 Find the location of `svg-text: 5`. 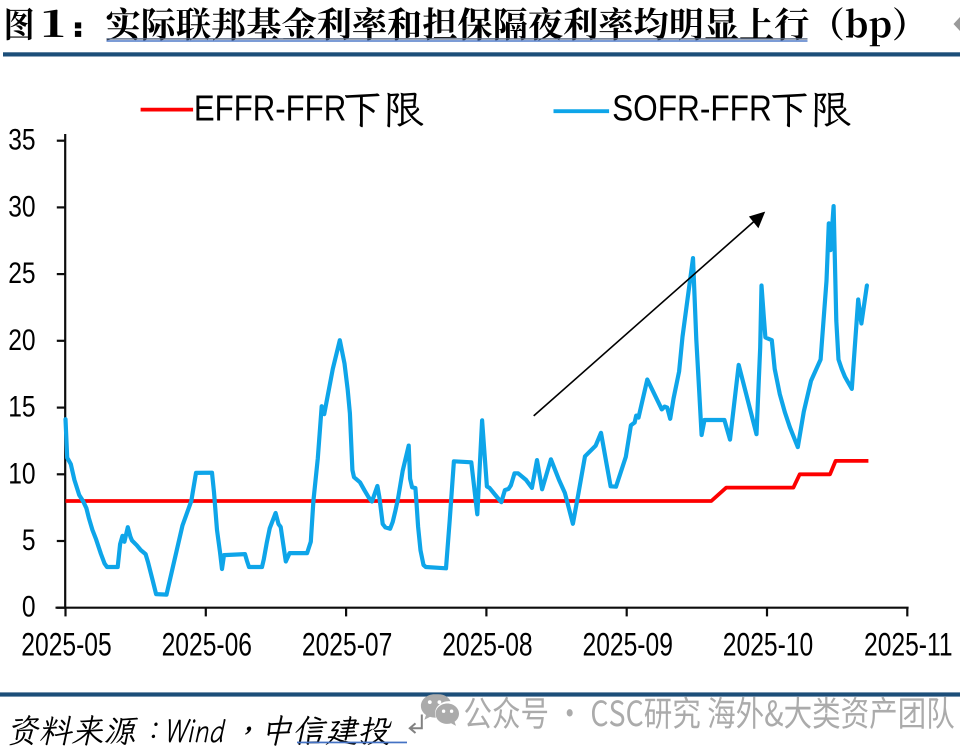

svg-text: 5 is located at coordinates (29, 540).